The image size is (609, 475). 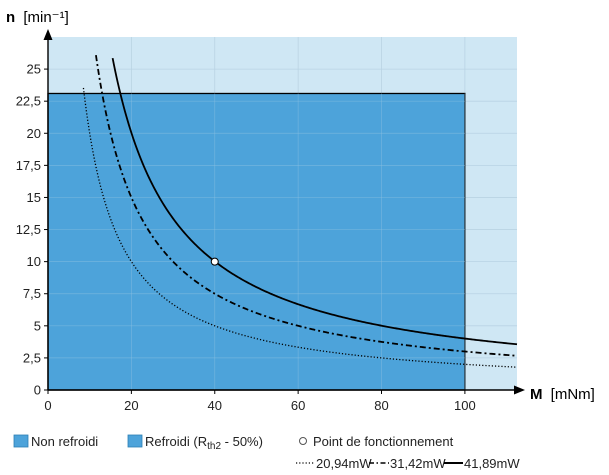 What do you see at coordinates (34, 69) in the screenshot?
I see `y-tick-label: 25` at bounding box center [34, 69].